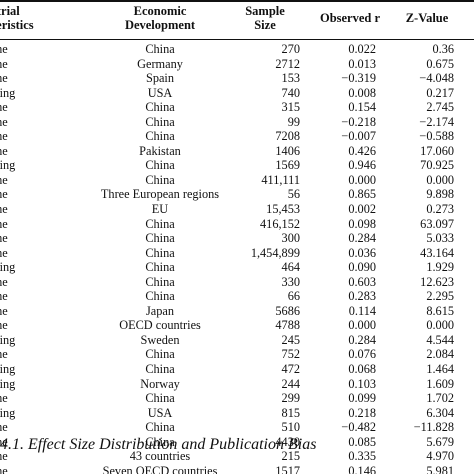 The height and width of the screenshot is (474, 474). What do you see at coordinates (440, 238) in the screenshot?
I see `z-value-cell: 5.033` at bounding box center [440, 238].